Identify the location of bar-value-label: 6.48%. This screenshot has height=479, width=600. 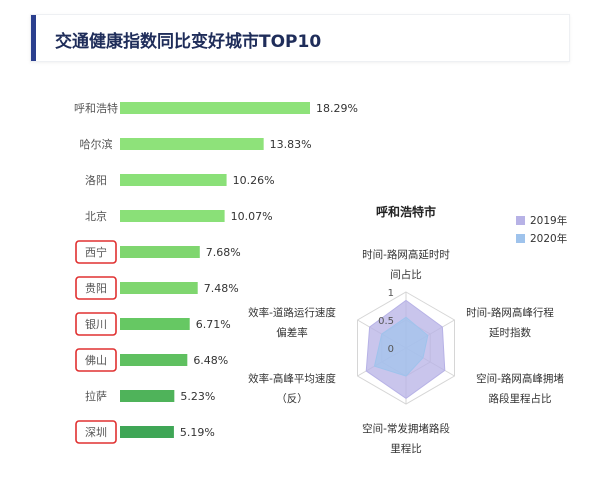
(210, 360).